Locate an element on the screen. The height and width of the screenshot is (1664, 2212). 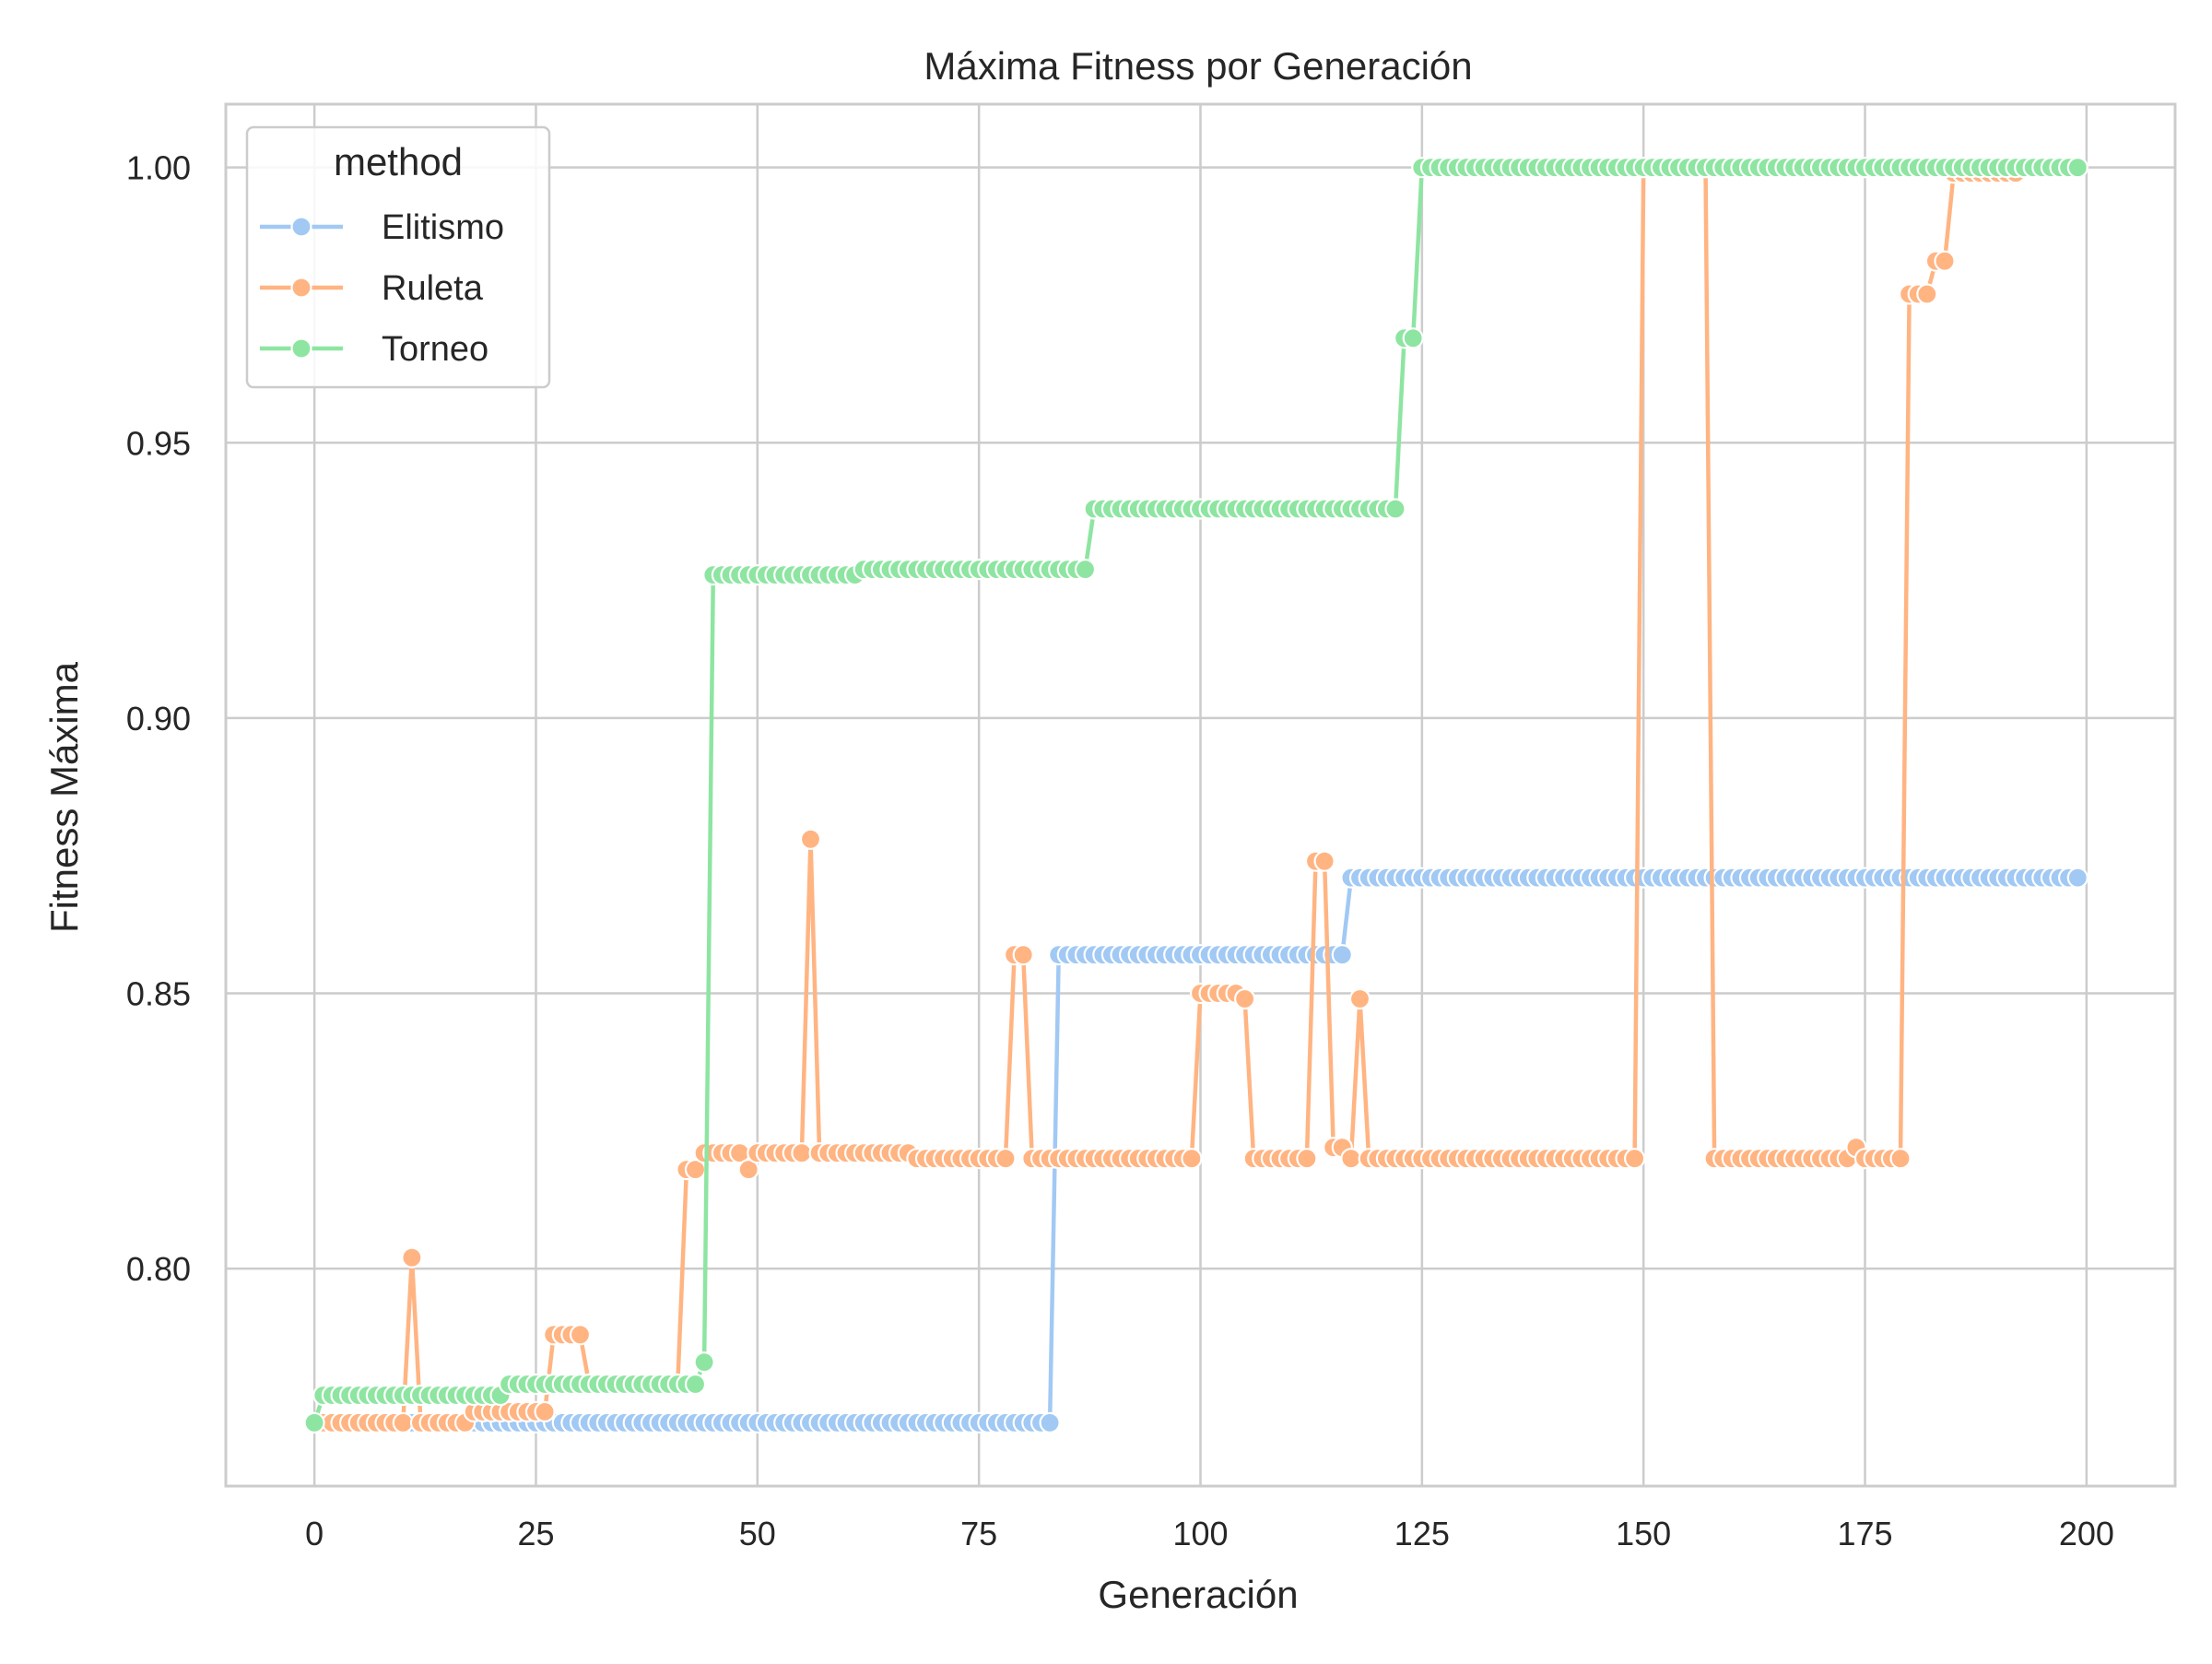
y-tick-label: 1.00 is located at coordinates (158, 168).